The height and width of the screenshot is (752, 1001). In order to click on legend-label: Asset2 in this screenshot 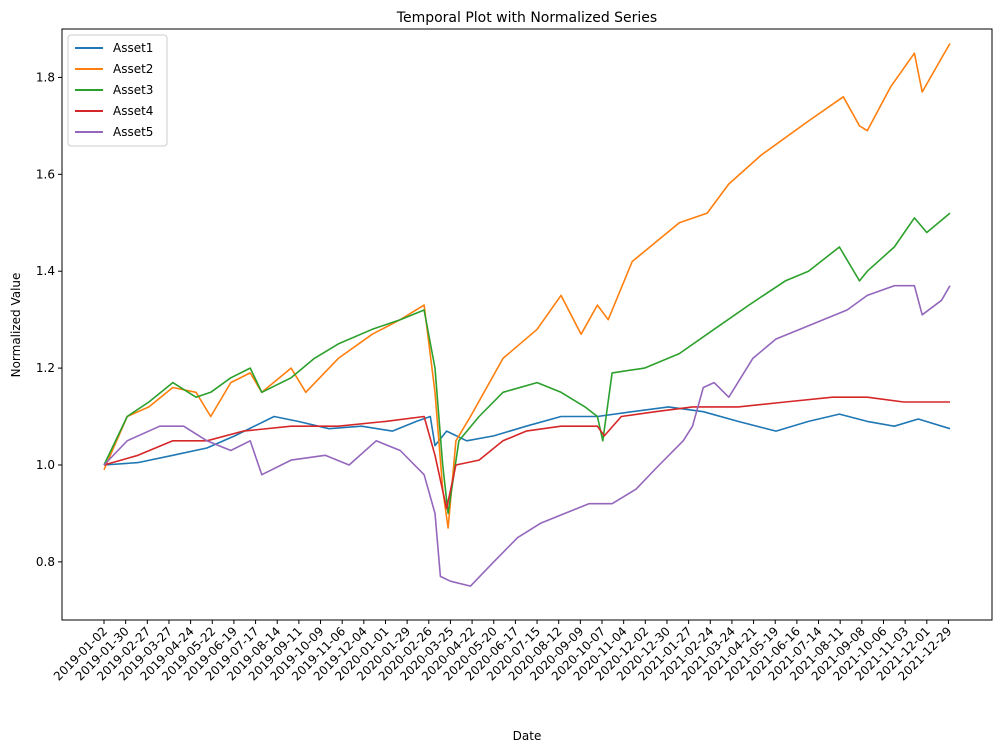, I will do `click(133, 69)`.